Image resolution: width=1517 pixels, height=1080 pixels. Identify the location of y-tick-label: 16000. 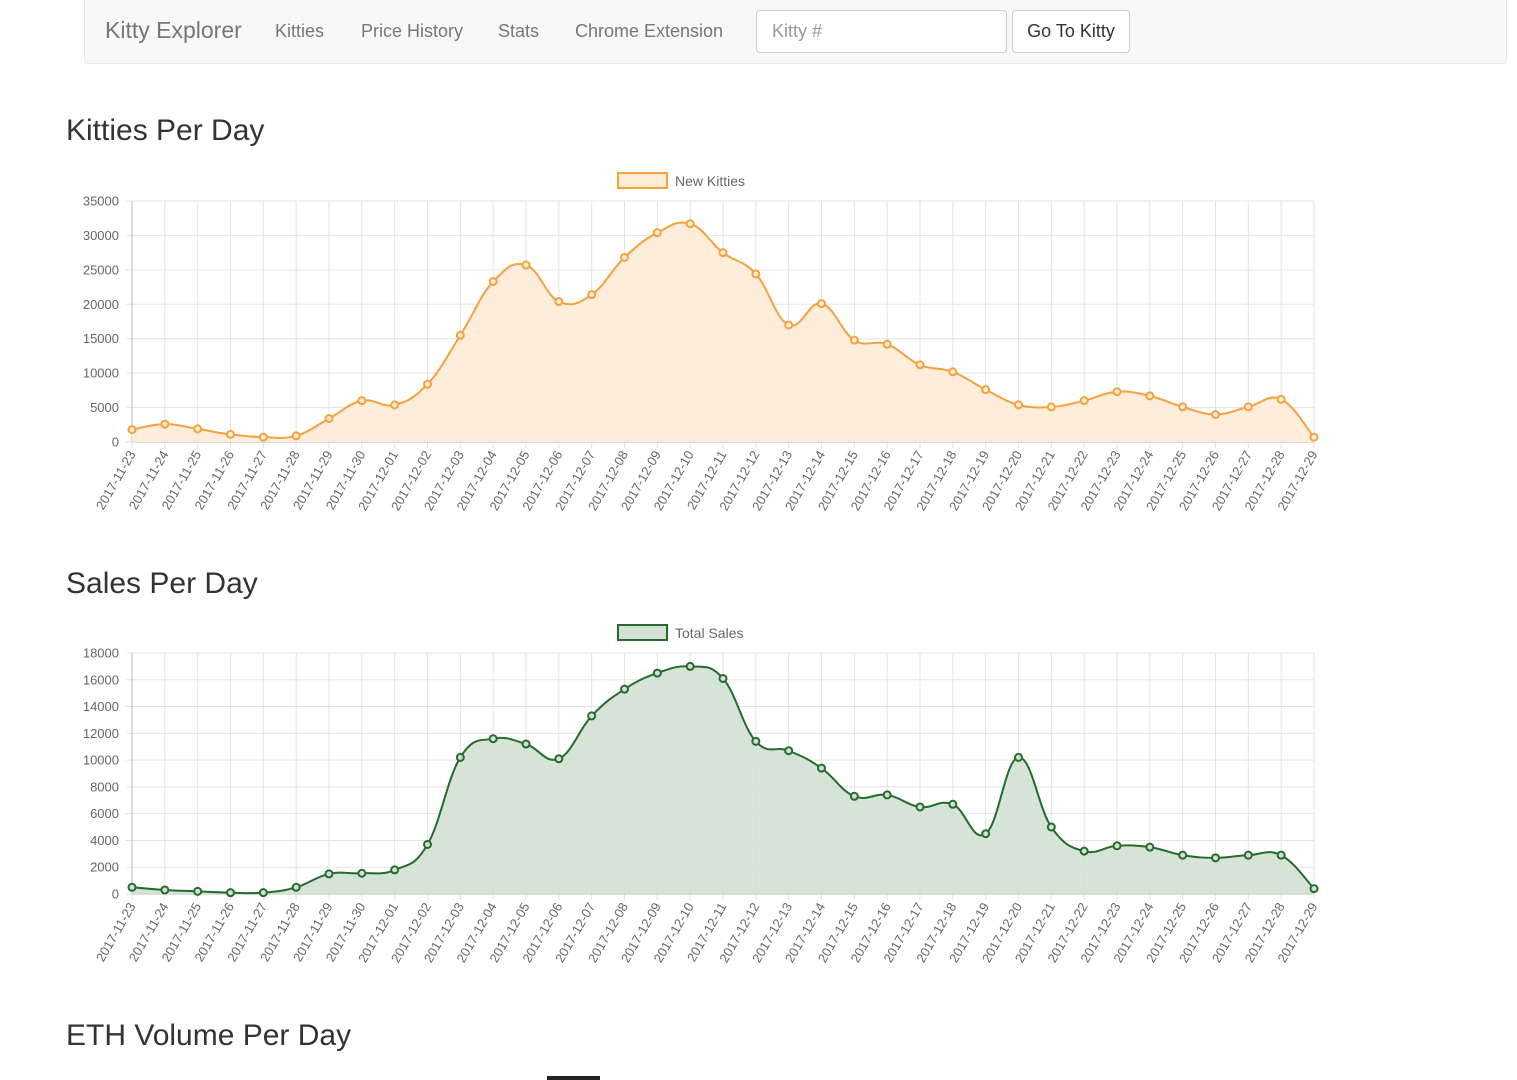
(101, 679).